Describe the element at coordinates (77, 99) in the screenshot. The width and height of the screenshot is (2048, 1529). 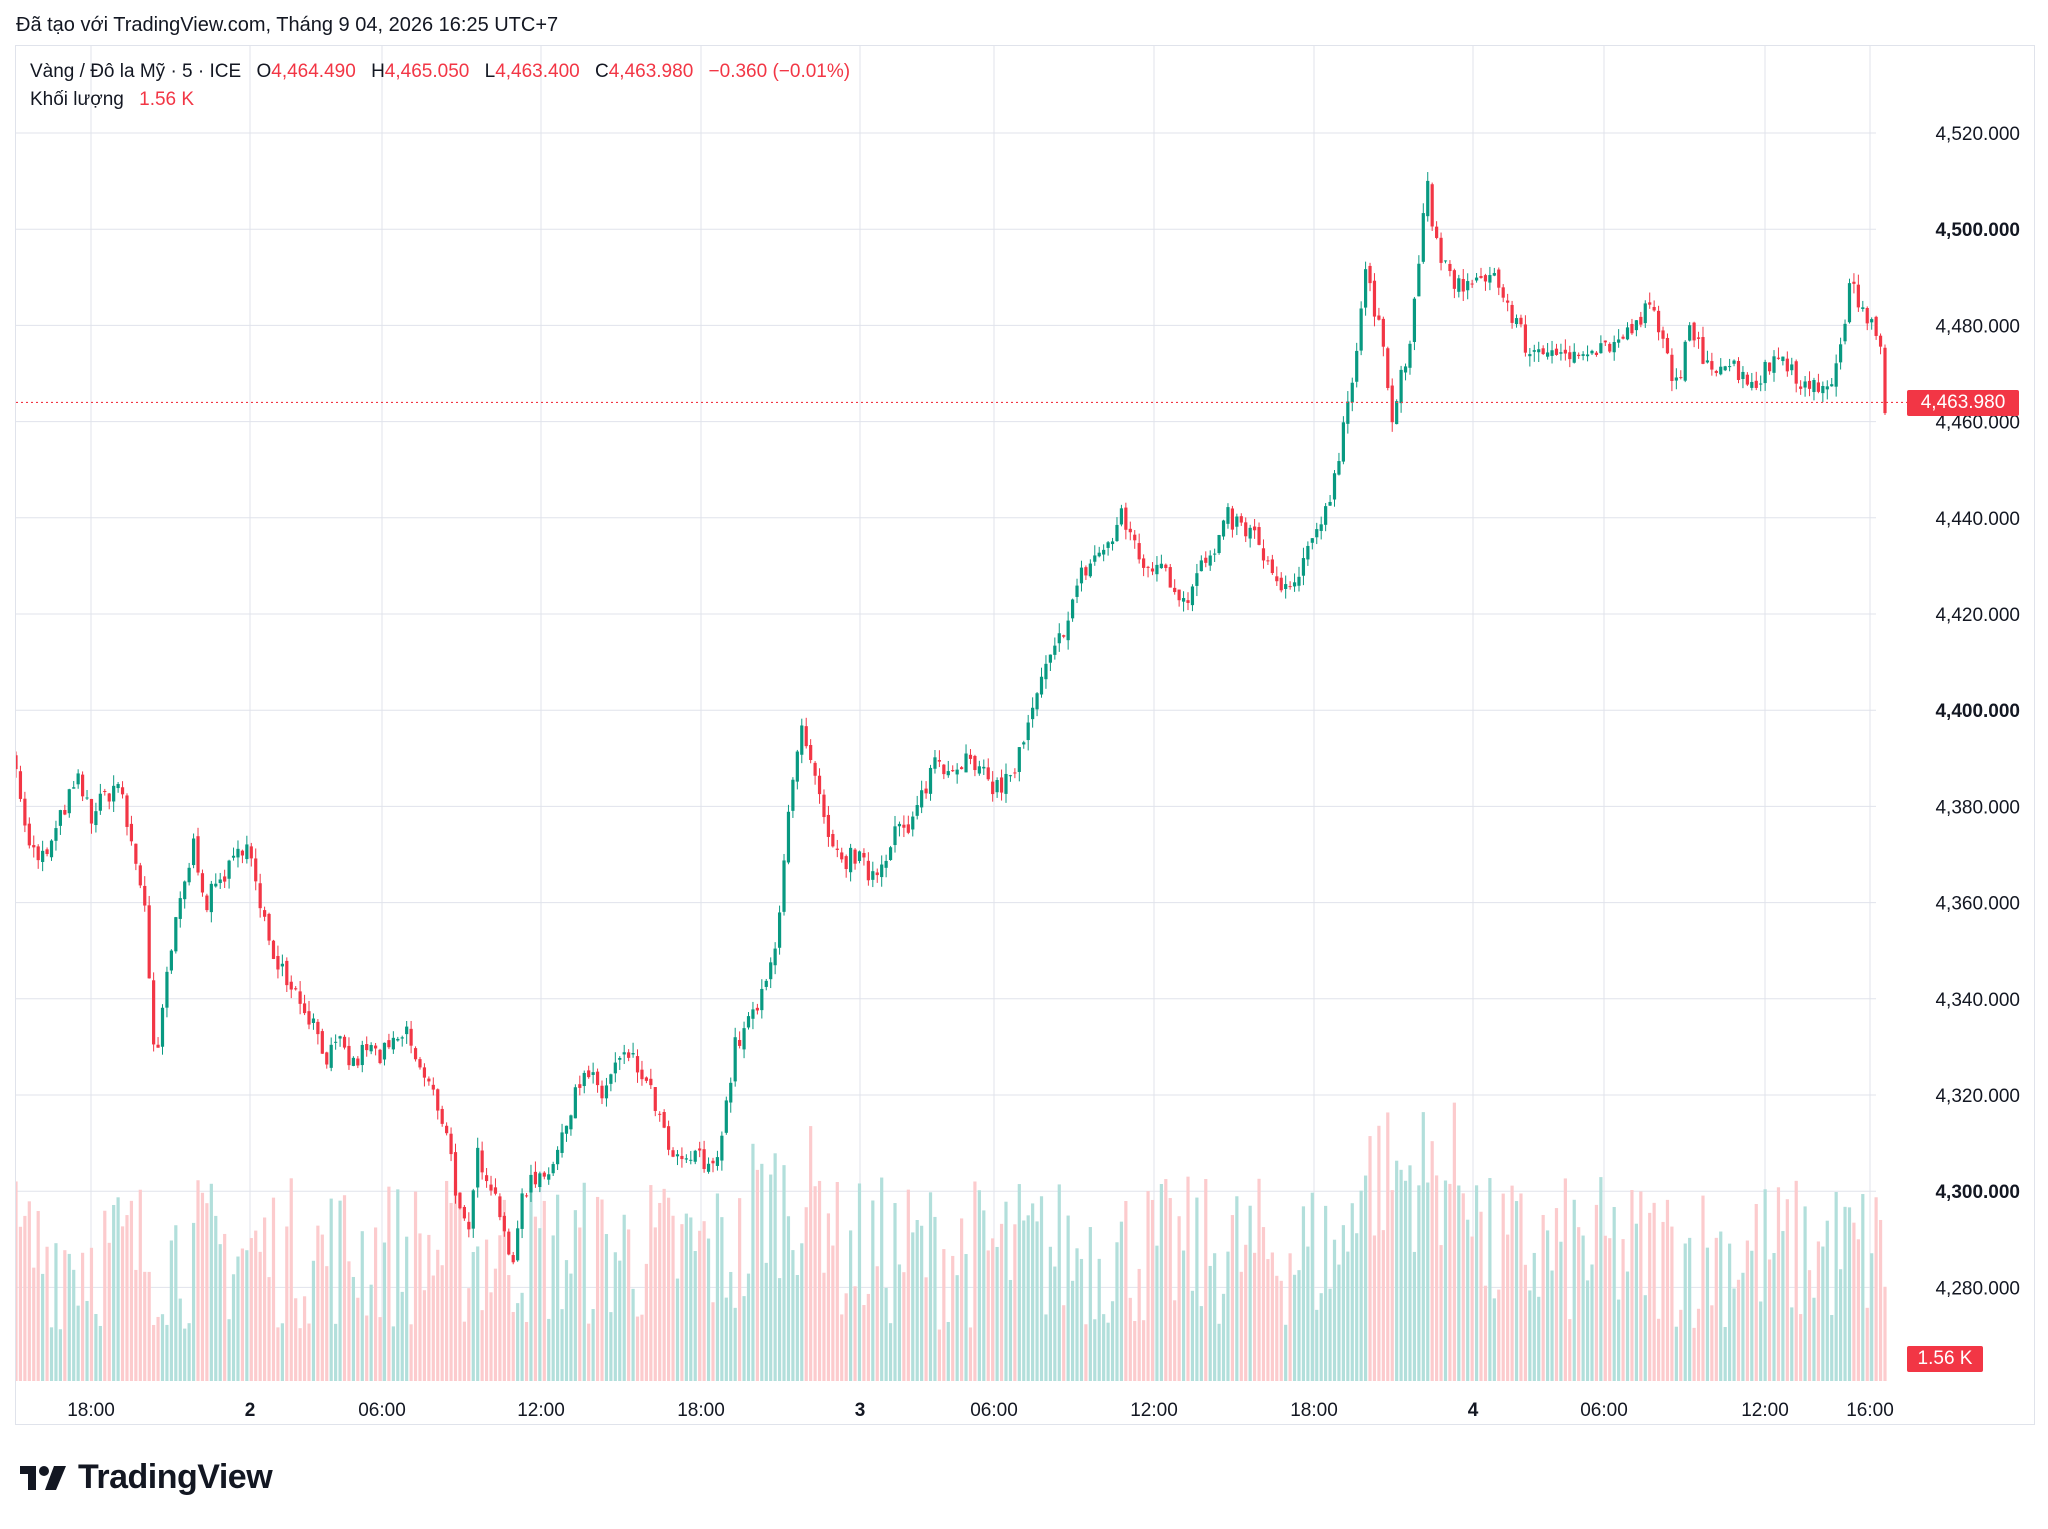
I see `volume-label: Khối lượng` at that location.